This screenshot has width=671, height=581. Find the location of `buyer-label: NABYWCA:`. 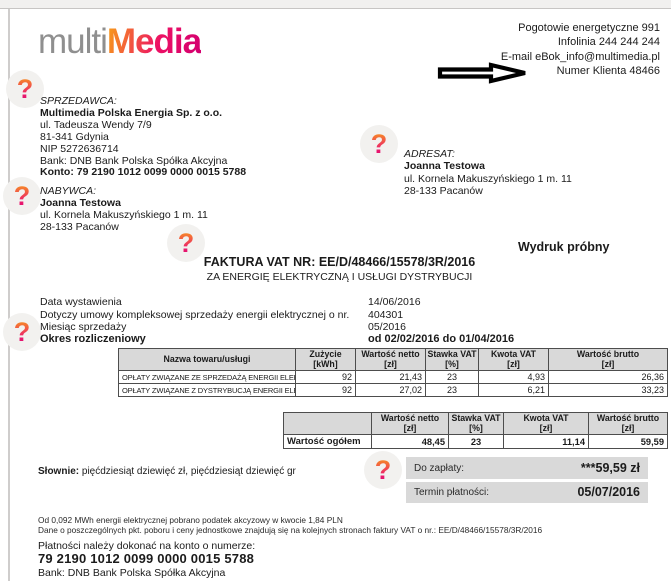

buyer-label: NABYWCA: is located at coordinates (68, 191).